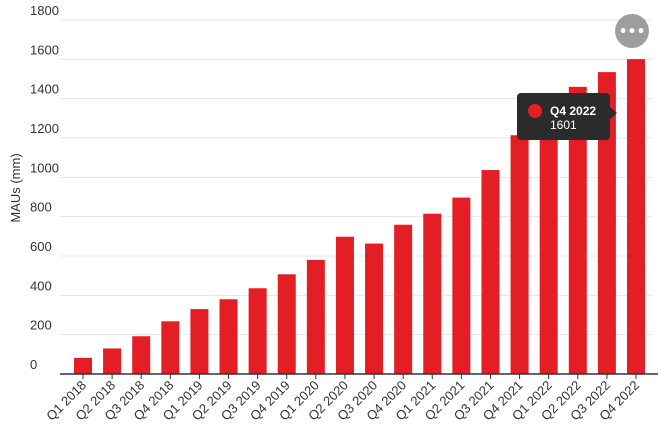 The height and width of the screenshot is (434, 664). What do you see at coordinates (563, 125) in the screenshot?
I see `tooltip-value: 1601` at bounding box center [563, 125].